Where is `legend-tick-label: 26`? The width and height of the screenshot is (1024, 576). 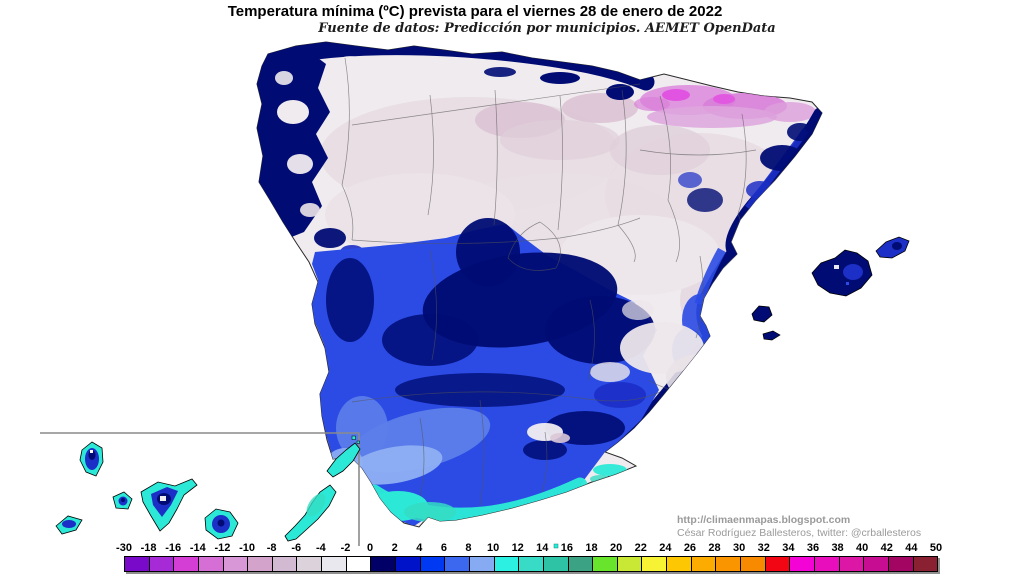 legend-tick-label: 26 is located at coordinates (690, 548).